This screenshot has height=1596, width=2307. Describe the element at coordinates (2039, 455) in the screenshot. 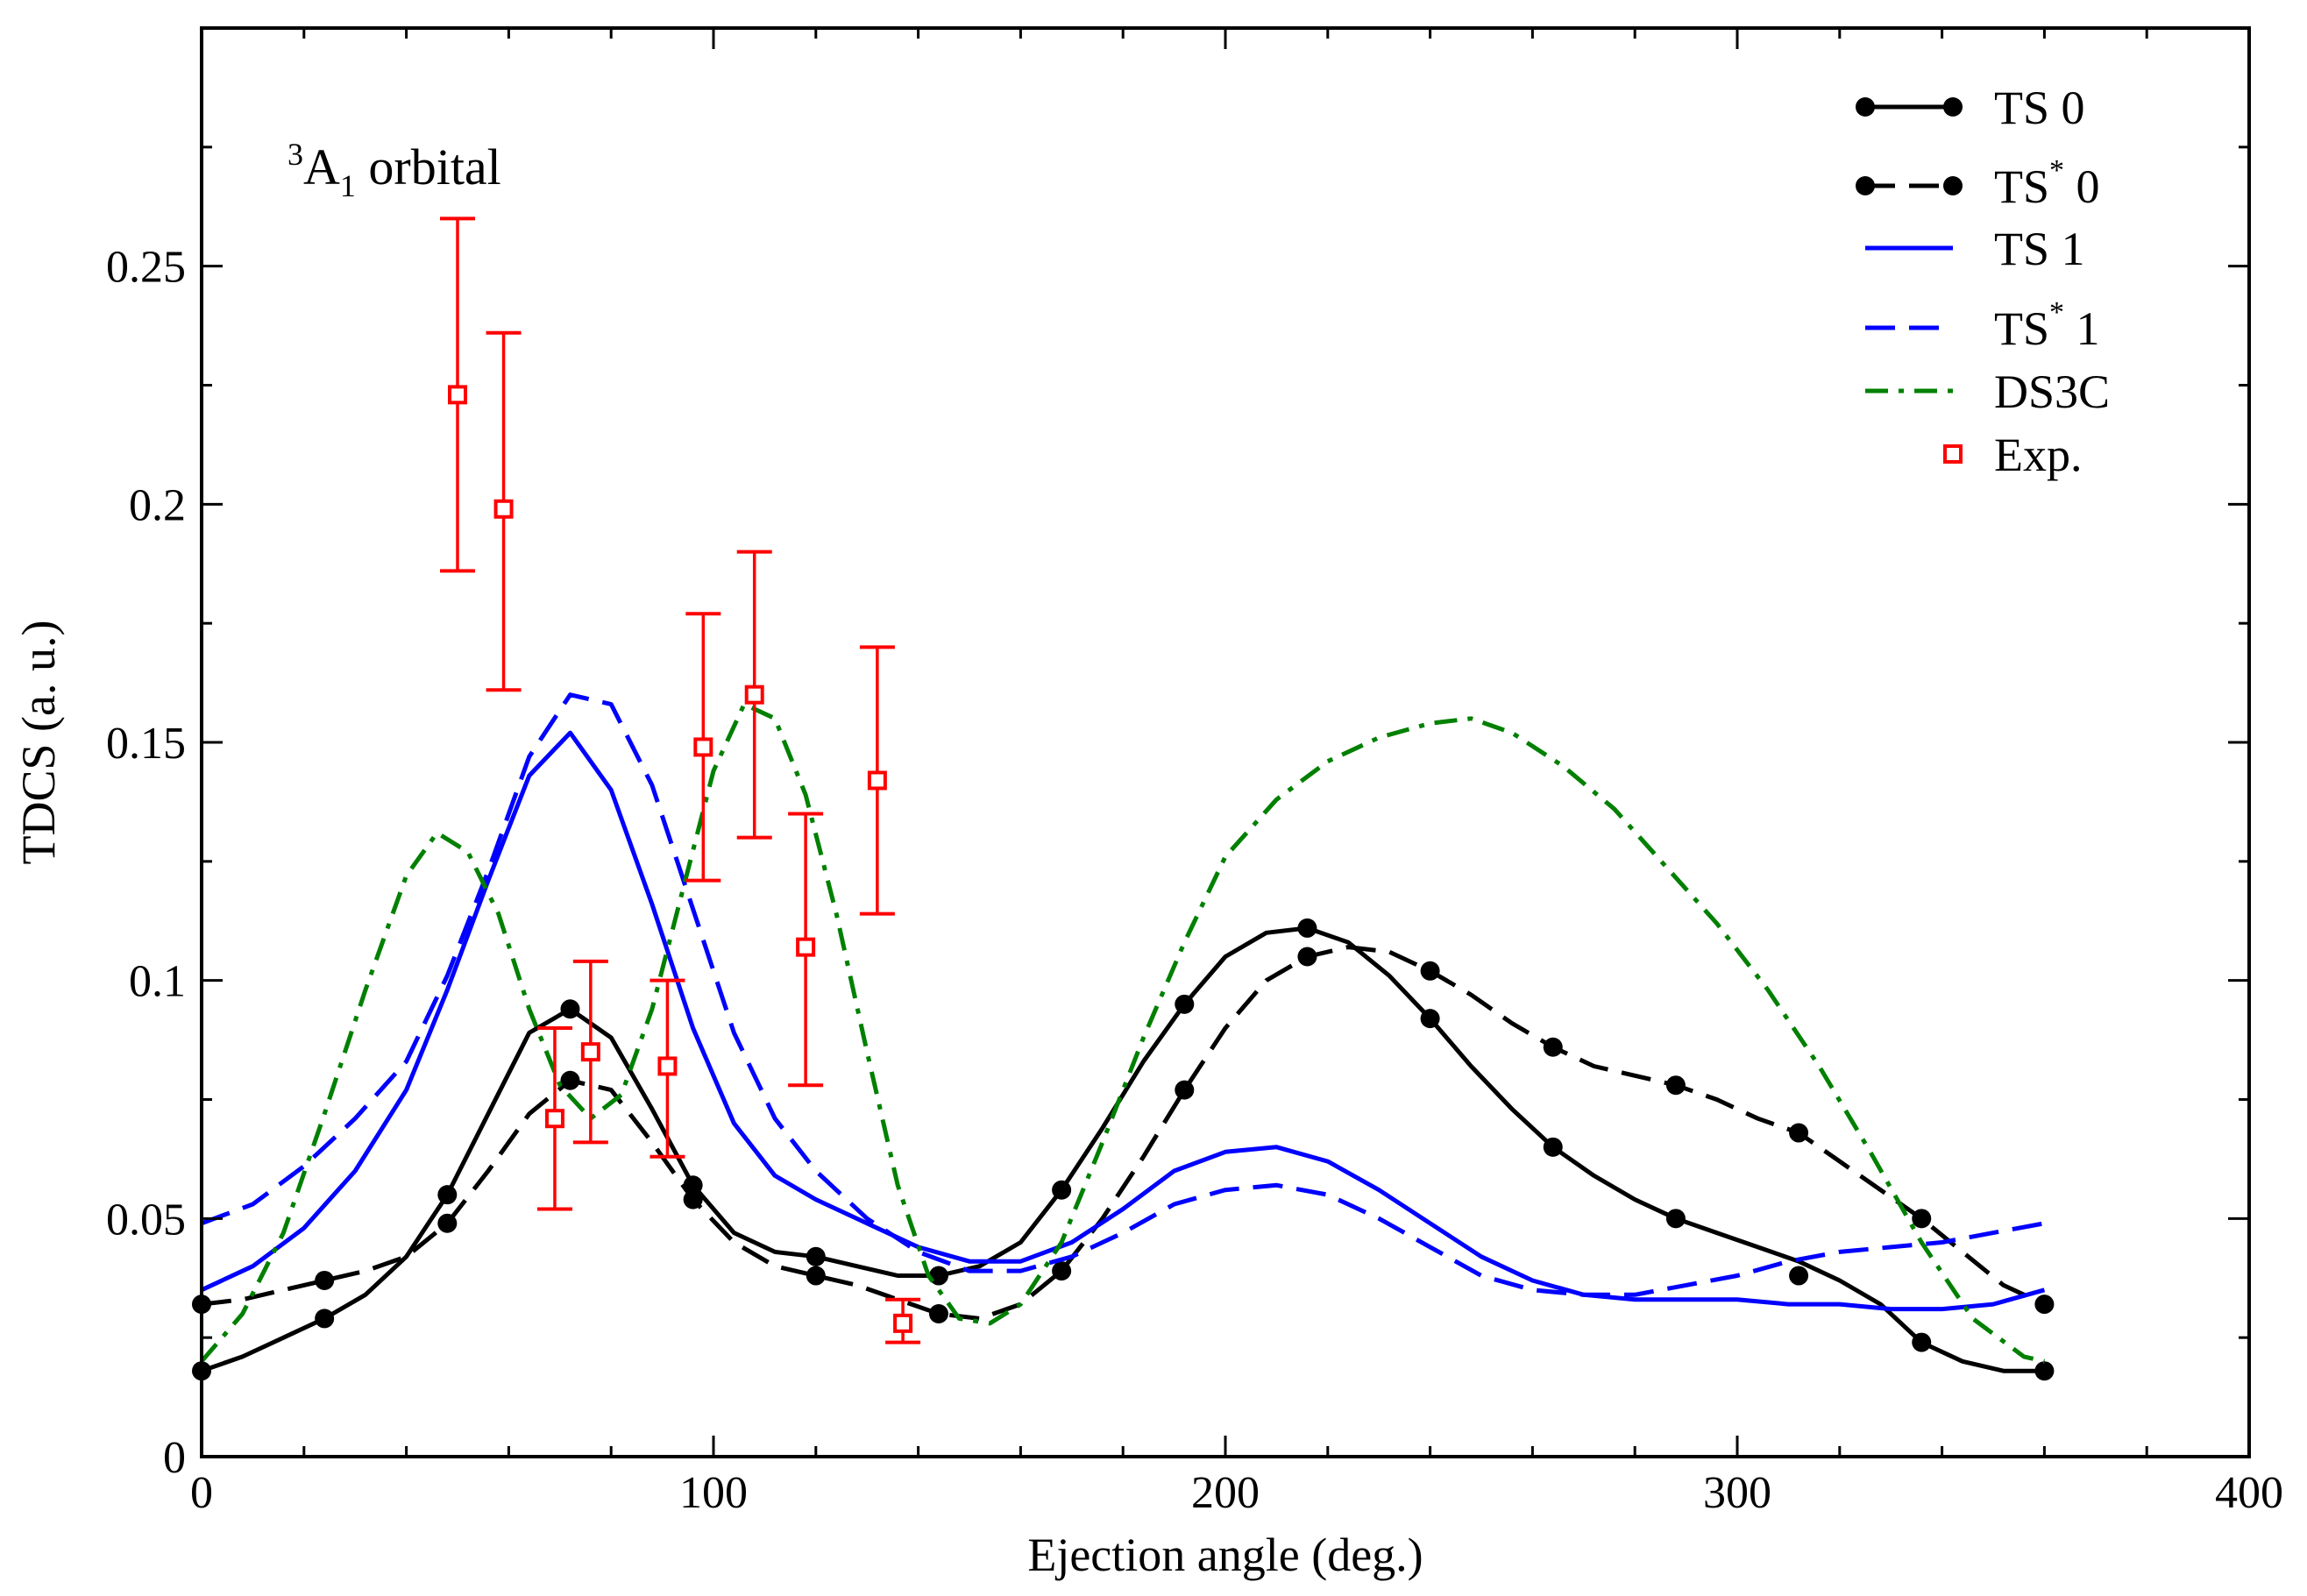

I see `legend-label: Exp.` at that location.